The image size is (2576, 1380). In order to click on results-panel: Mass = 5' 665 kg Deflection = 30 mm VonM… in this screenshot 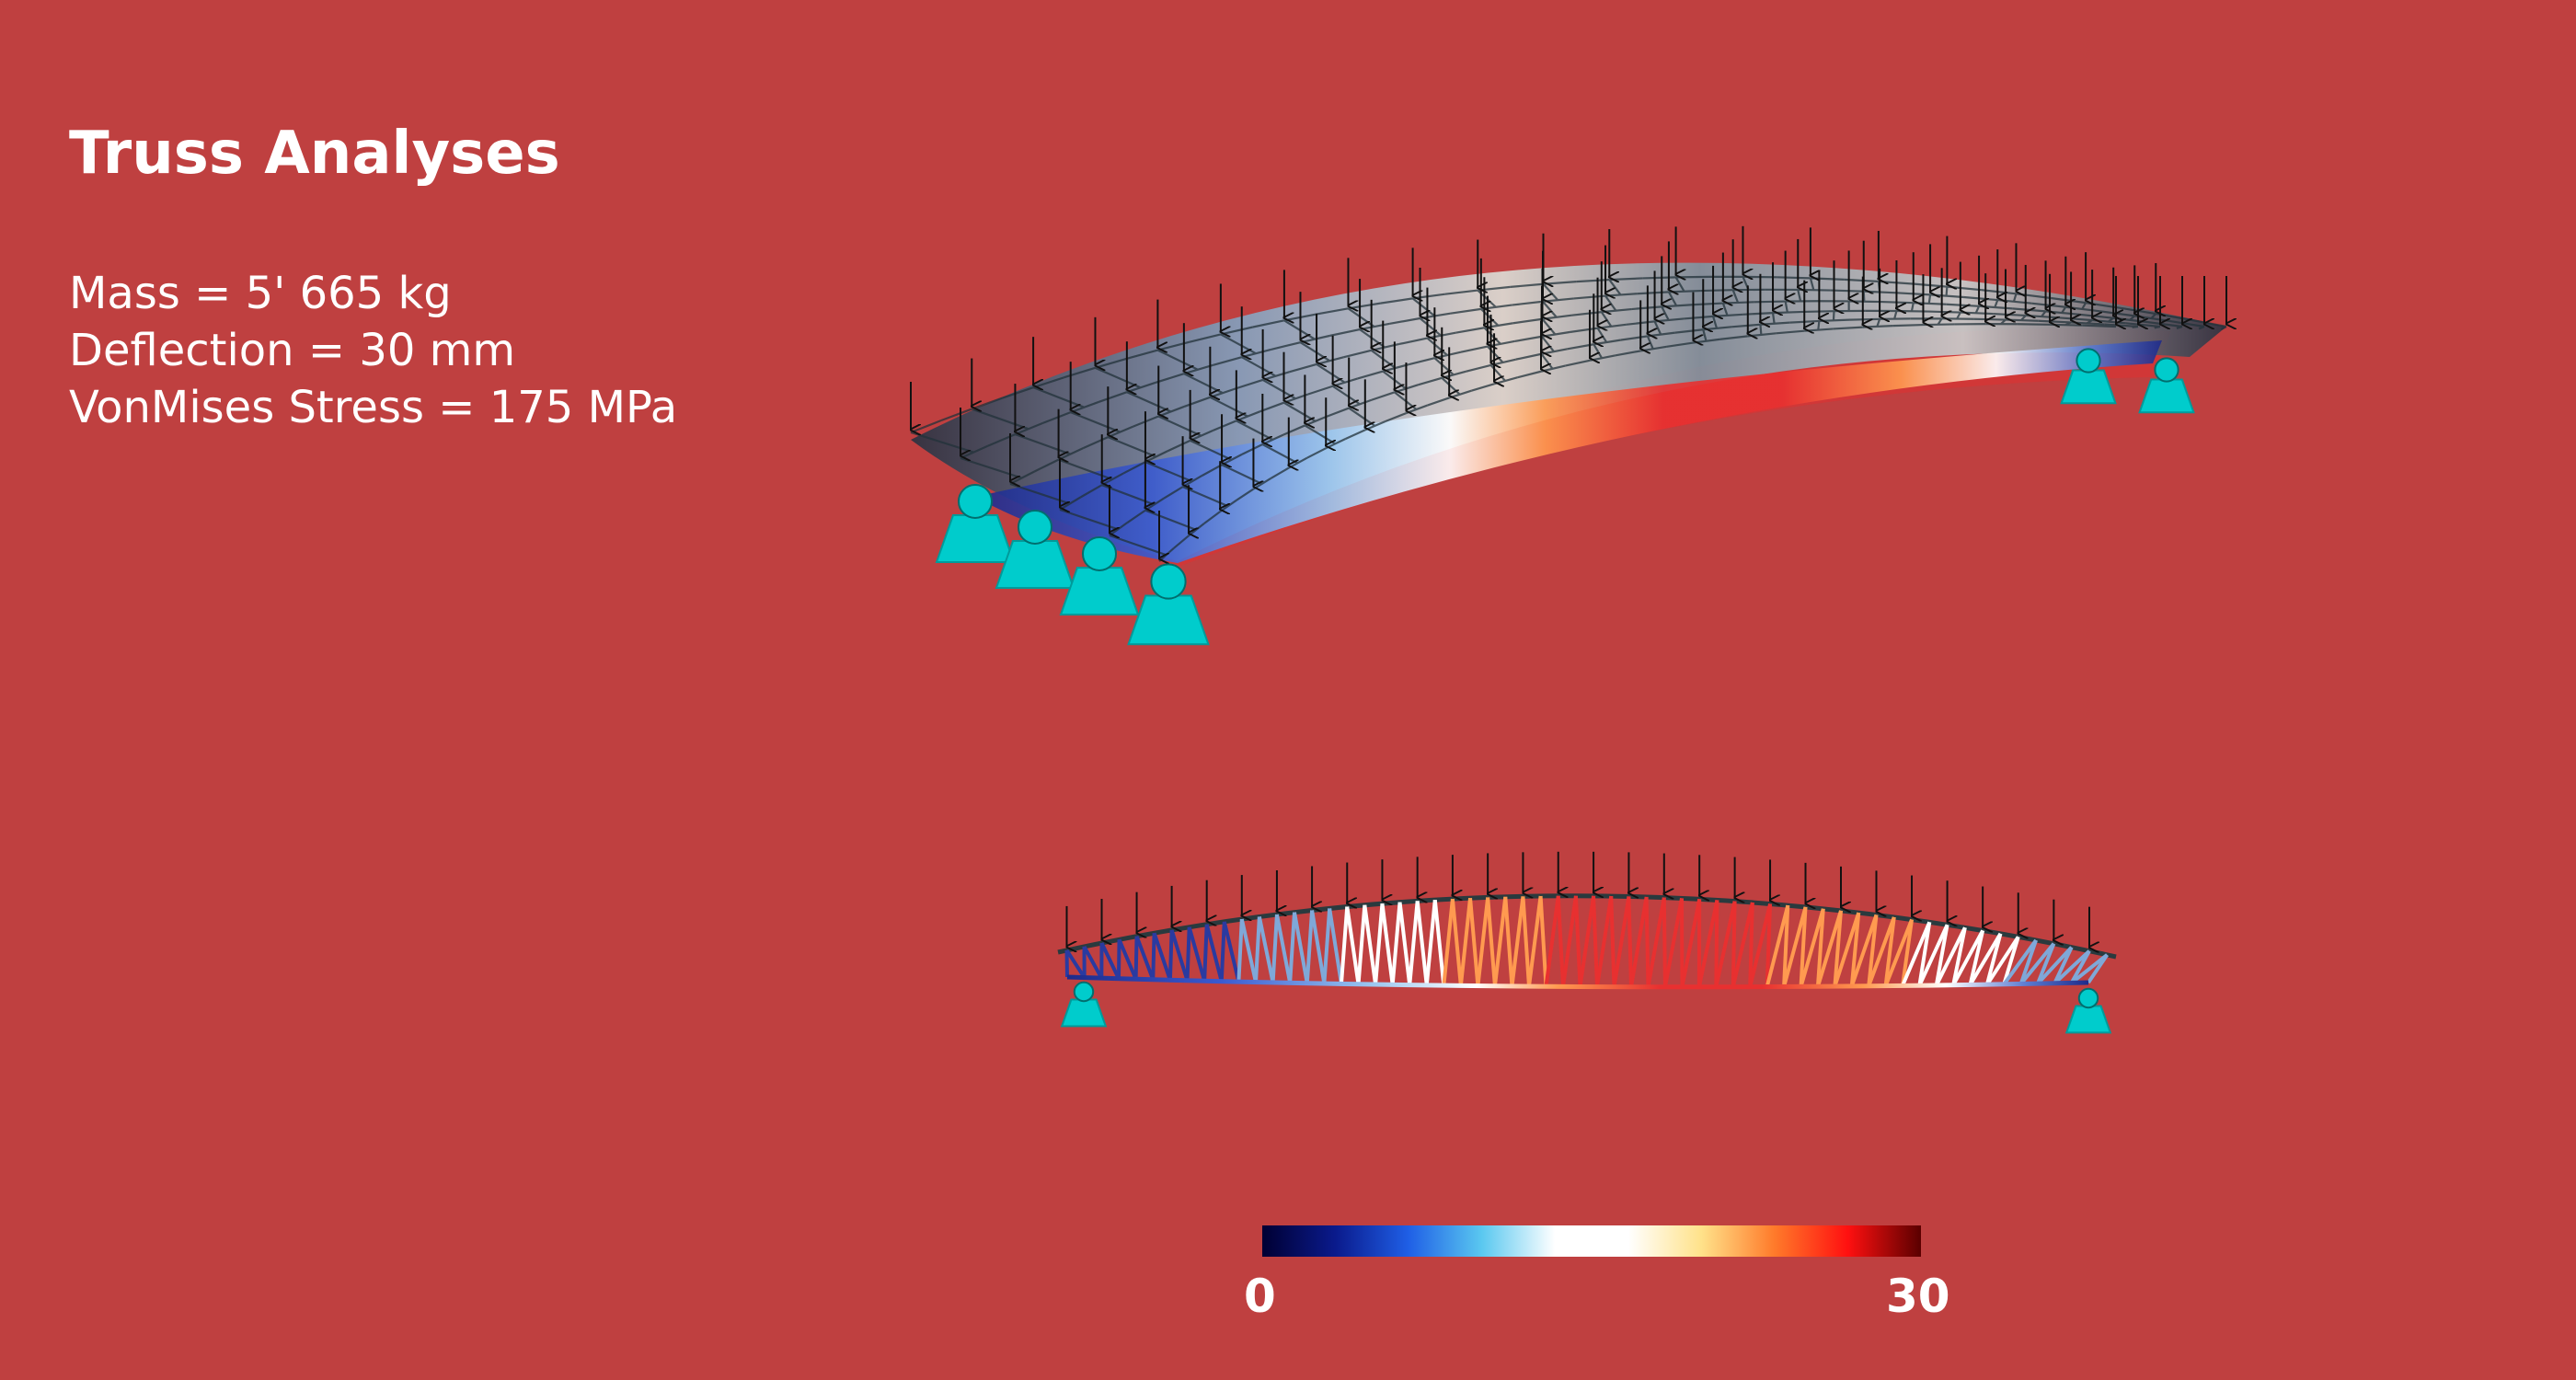, I will do `click(373, 350)`.